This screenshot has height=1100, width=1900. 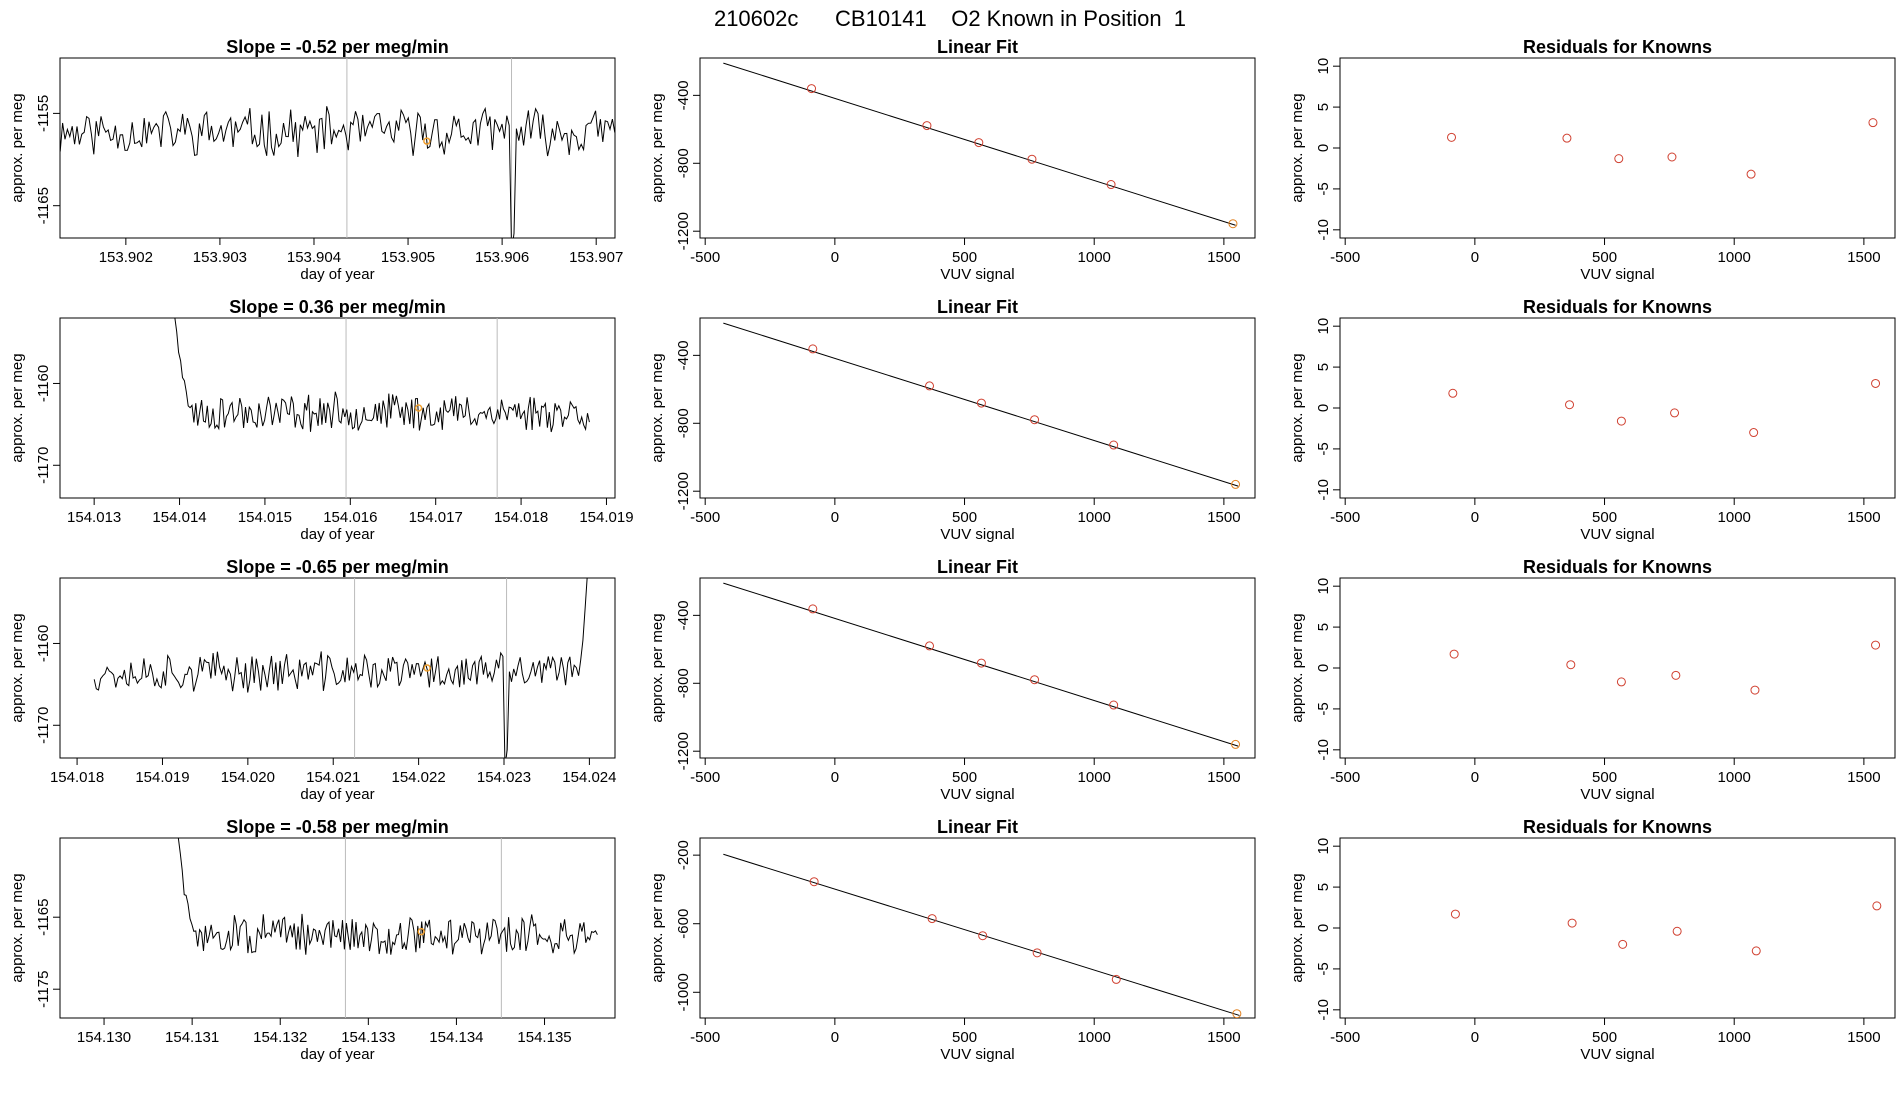 What do you see at coordinates (683, 924) in the screenshot?
I see `y-tick-label: -600` at bounding box center [683, 924].